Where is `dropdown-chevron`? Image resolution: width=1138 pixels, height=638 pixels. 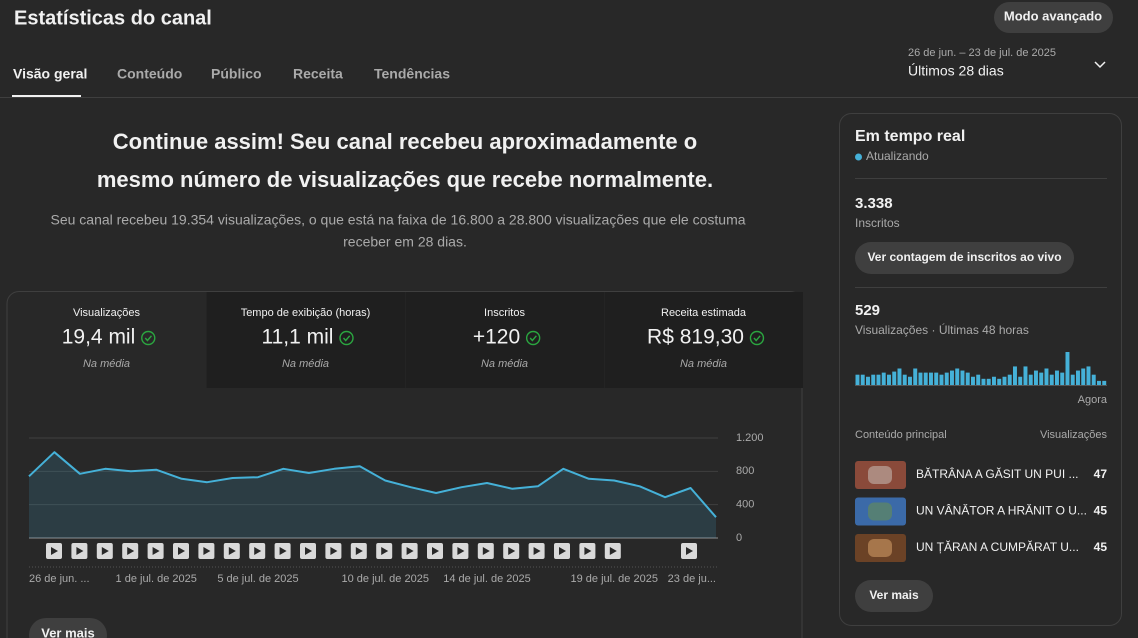
dropdown-chevron is located at coordinates (1100, 65).